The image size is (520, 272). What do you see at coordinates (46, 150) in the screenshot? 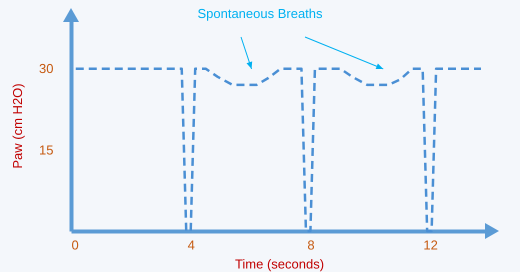
I see `y-tick-label: 15` at bounding box center [46, 150].